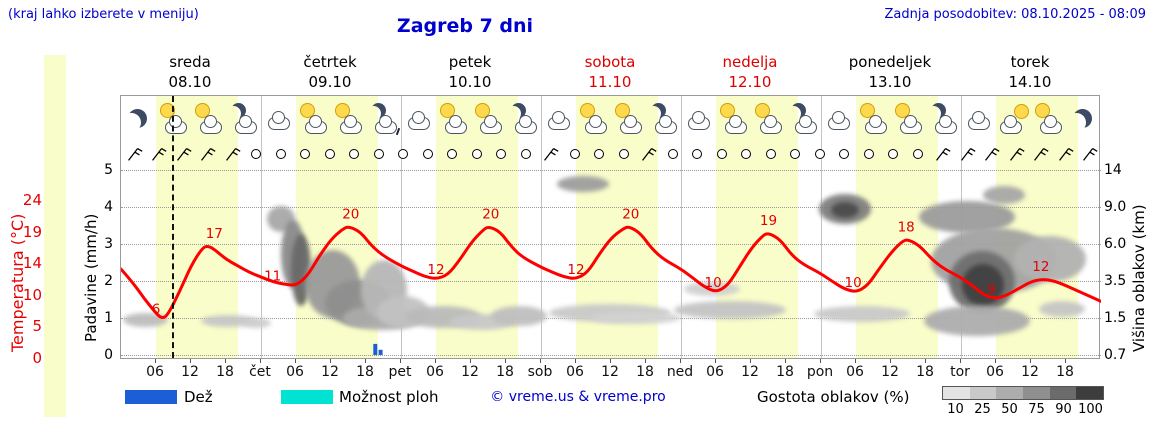  Describe the element at coordinates (435, 372) in the screenshot. I see `x-tick-label: 06` at that location.